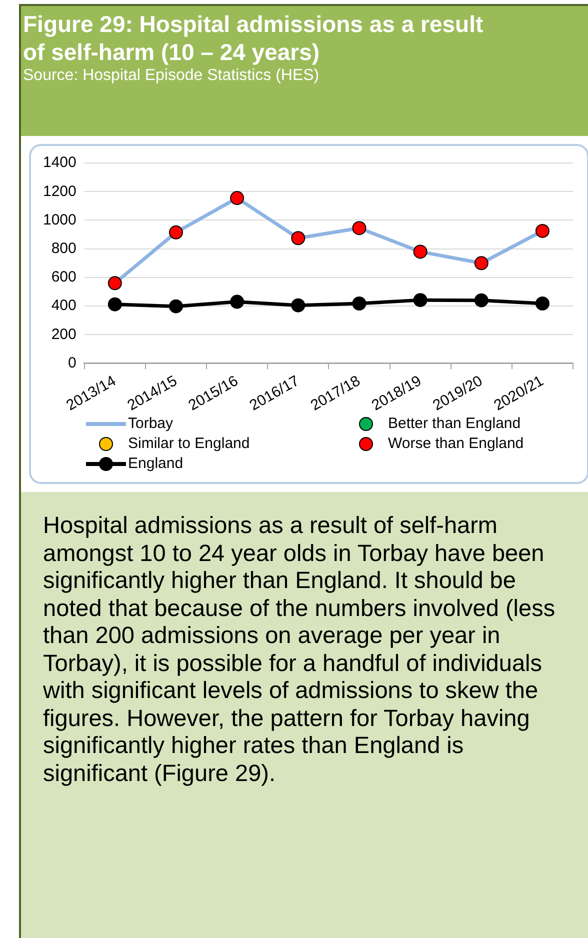 The height and width of the screenshot is (938, 588). Describe the element at coordinates (156, 464) in the screenshot. I see `legend-label: England` at that location.